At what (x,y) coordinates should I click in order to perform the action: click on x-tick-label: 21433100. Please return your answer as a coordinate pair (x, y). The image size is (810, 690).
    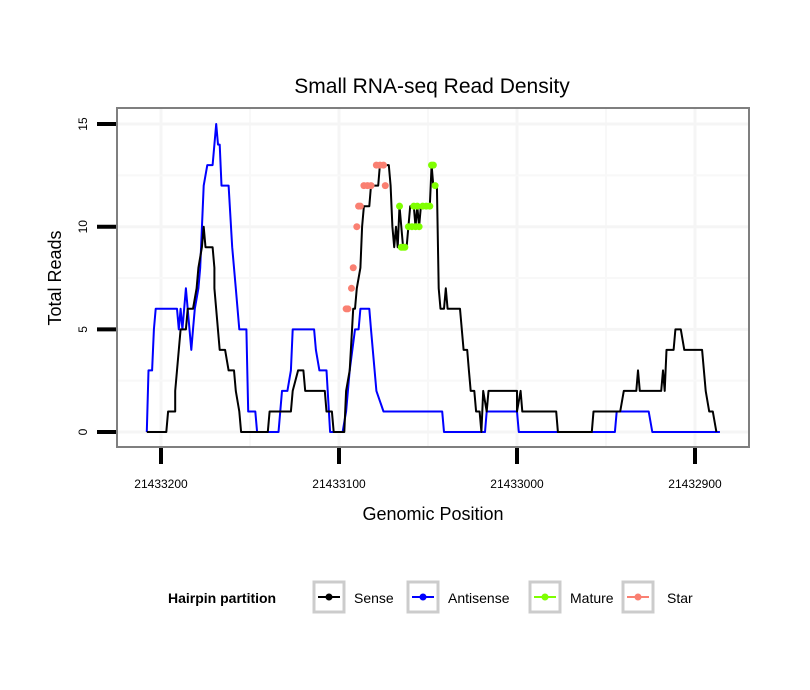
    Looking at the image, I should click on (339, 484).